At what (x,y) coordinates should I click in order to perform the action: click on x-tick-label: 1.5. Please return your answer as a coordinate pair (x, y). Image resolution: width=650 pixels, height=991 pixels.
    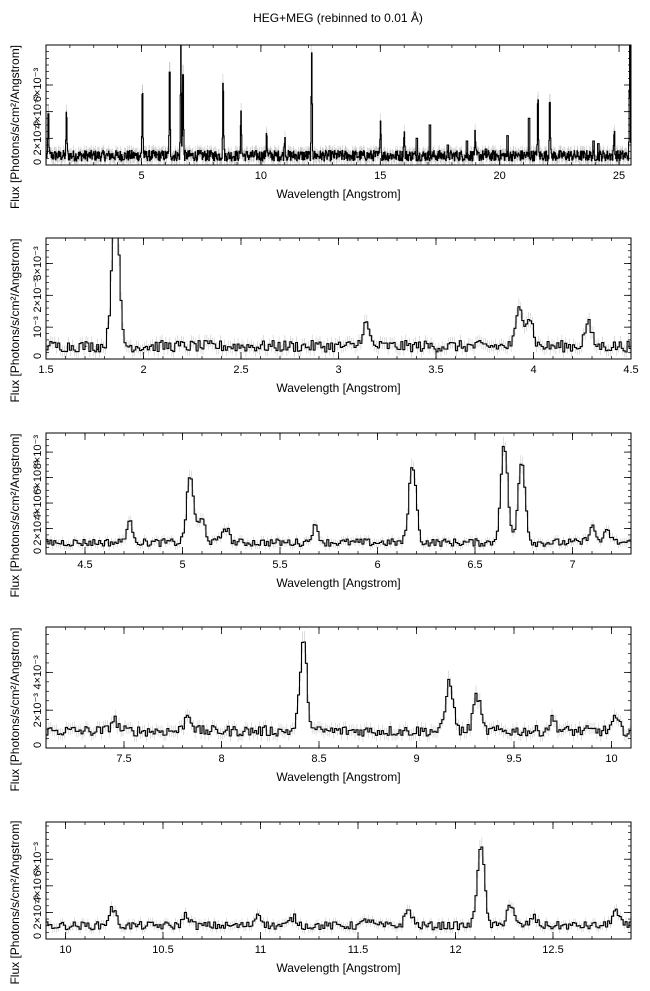
    Looking at the image, I should click on (45, 370).